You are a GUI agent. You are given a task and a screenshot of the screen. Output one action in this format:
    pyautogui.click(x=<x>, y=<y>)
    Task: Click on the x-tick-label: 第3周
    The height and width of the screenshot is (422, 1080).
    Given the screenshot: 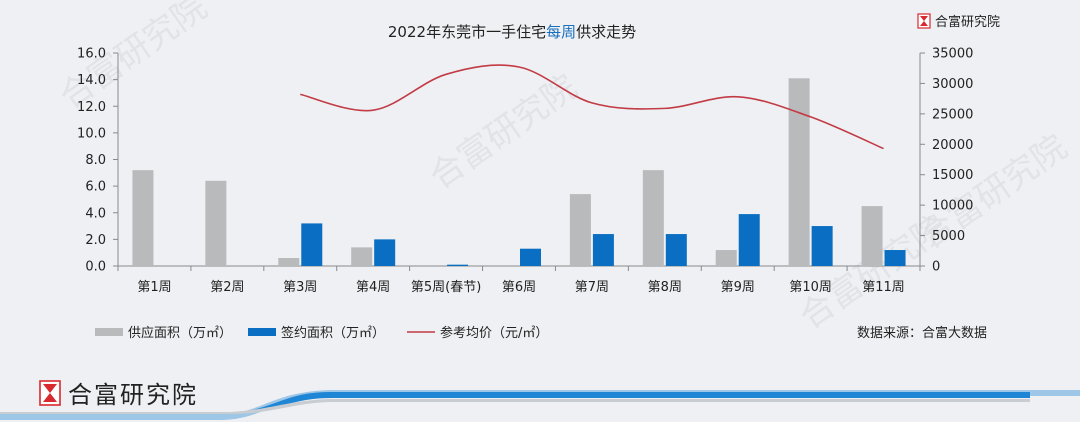 What is the action you would take?
    pyautogui.click(x=300, y=287)
    